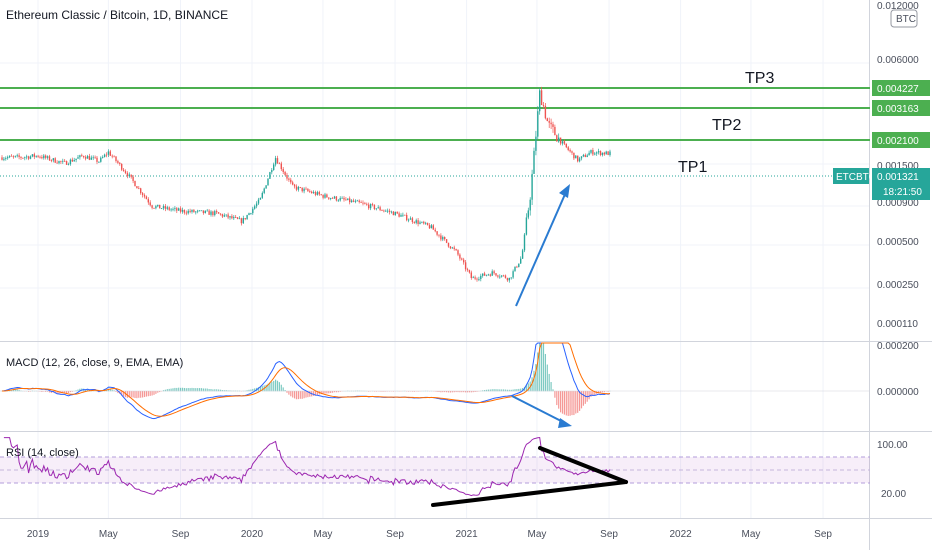  What do you see at coordinates (252, 534) in the screenshot?
I see `time-tick: 2020` at bounding box center [252, 534].